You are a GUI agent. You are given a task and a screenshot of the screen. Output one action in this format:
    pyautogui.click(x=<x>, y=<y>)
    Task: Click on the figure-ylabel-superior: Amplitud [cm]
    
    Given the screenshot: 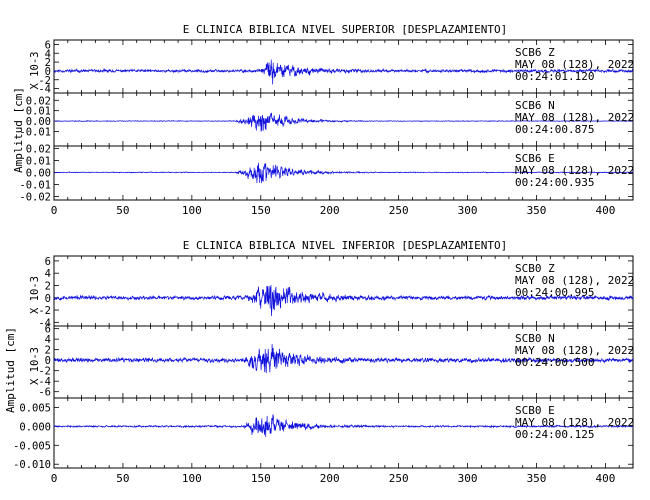 What is the action you would take?
    pyautogui.click(x=18, y=130)
    